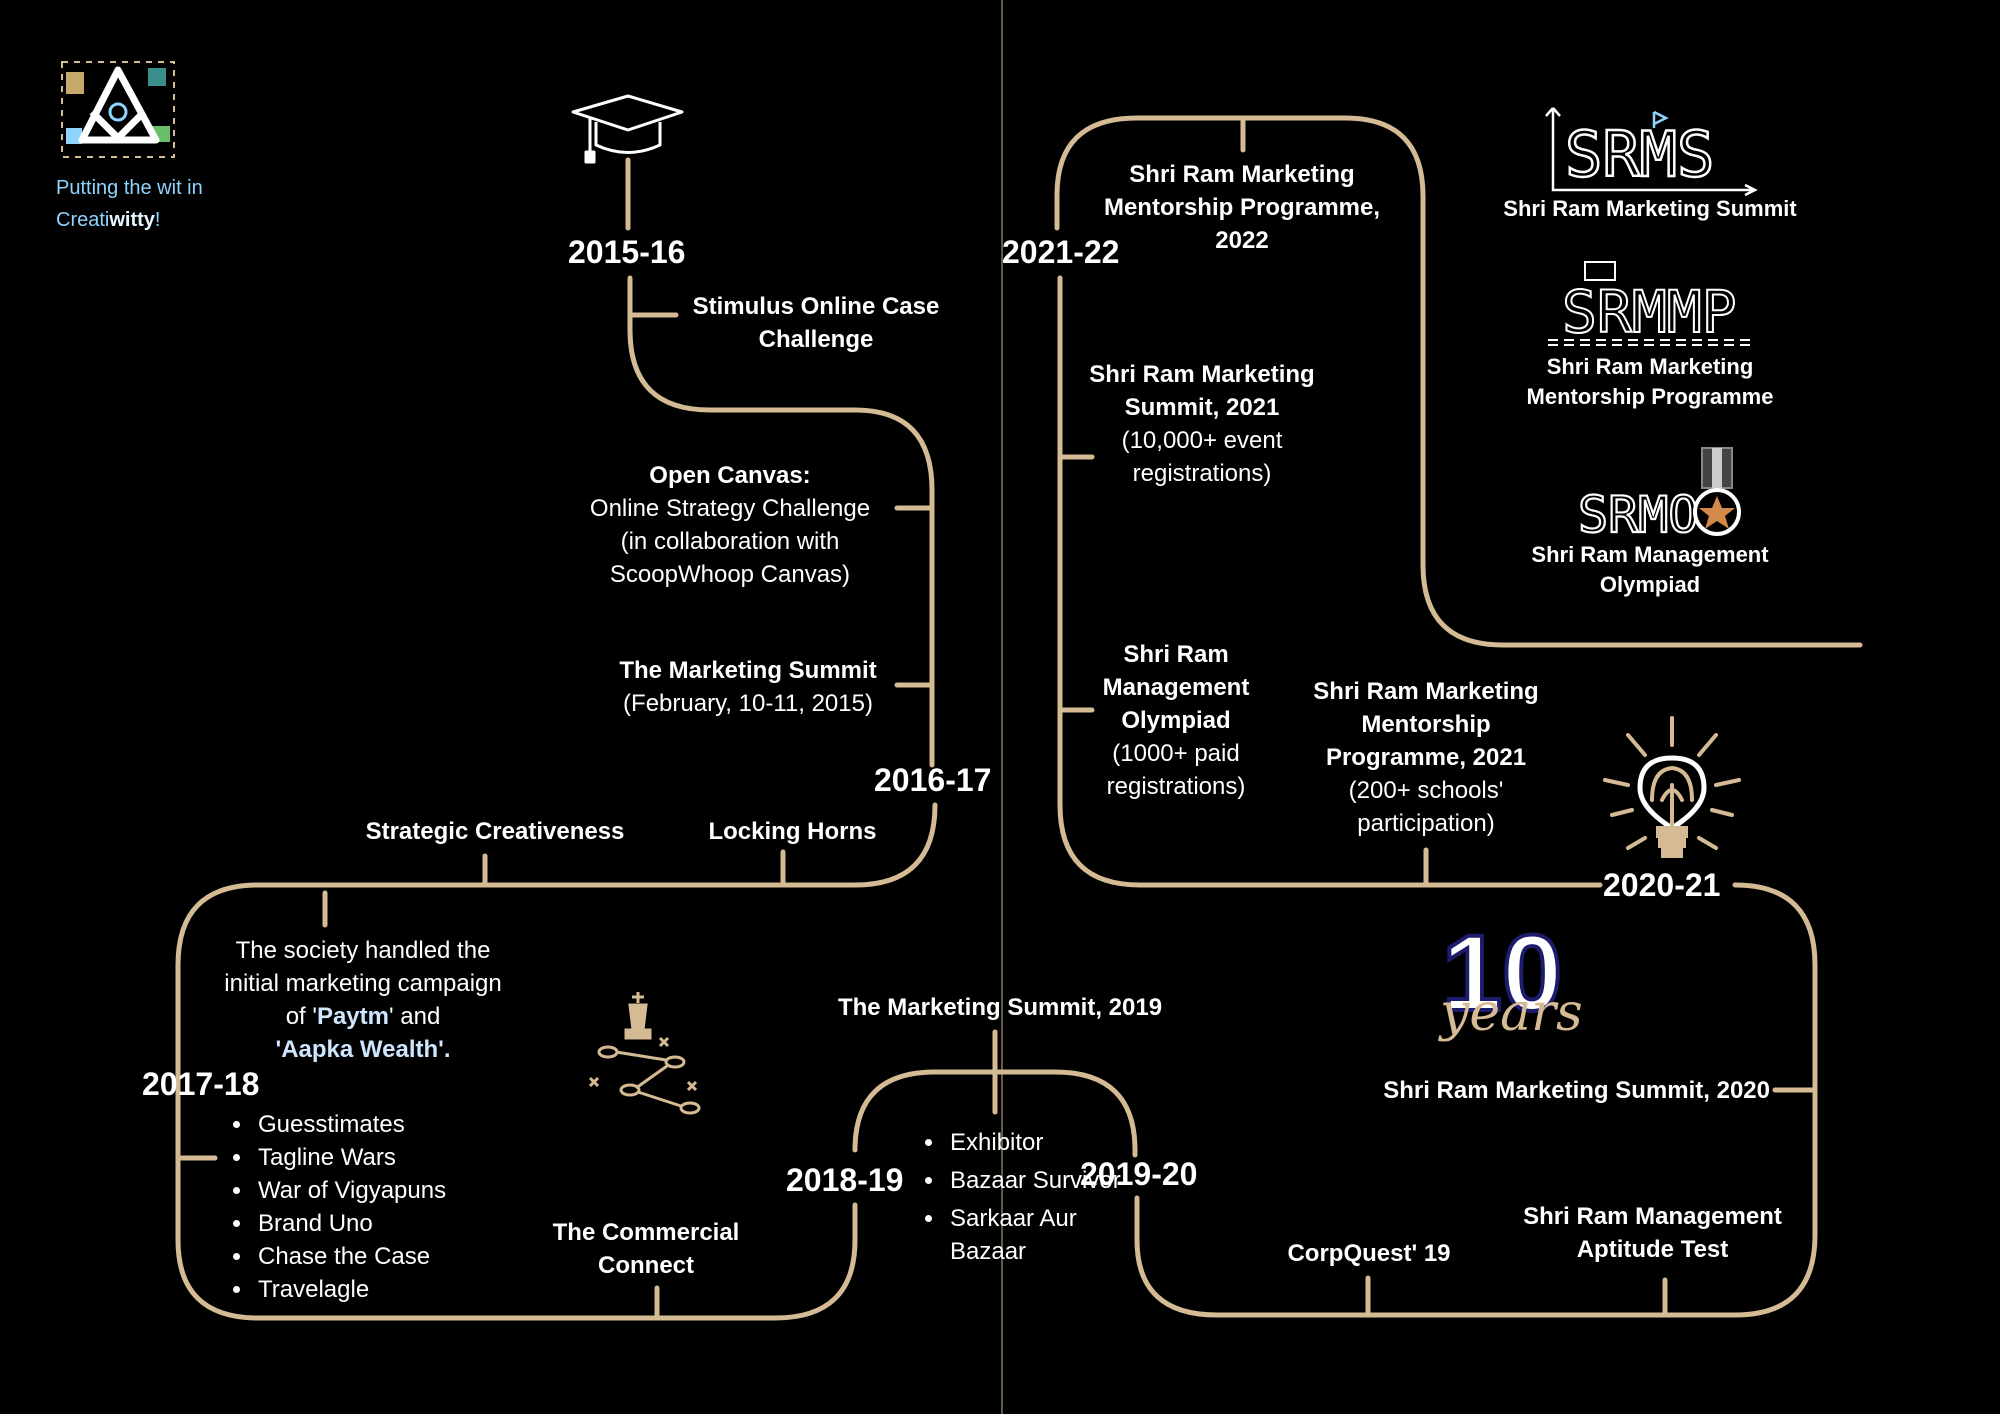 This screenshot has width=2000, height=1414. I want to click on path-2019-2020, so click(1476, 1100).